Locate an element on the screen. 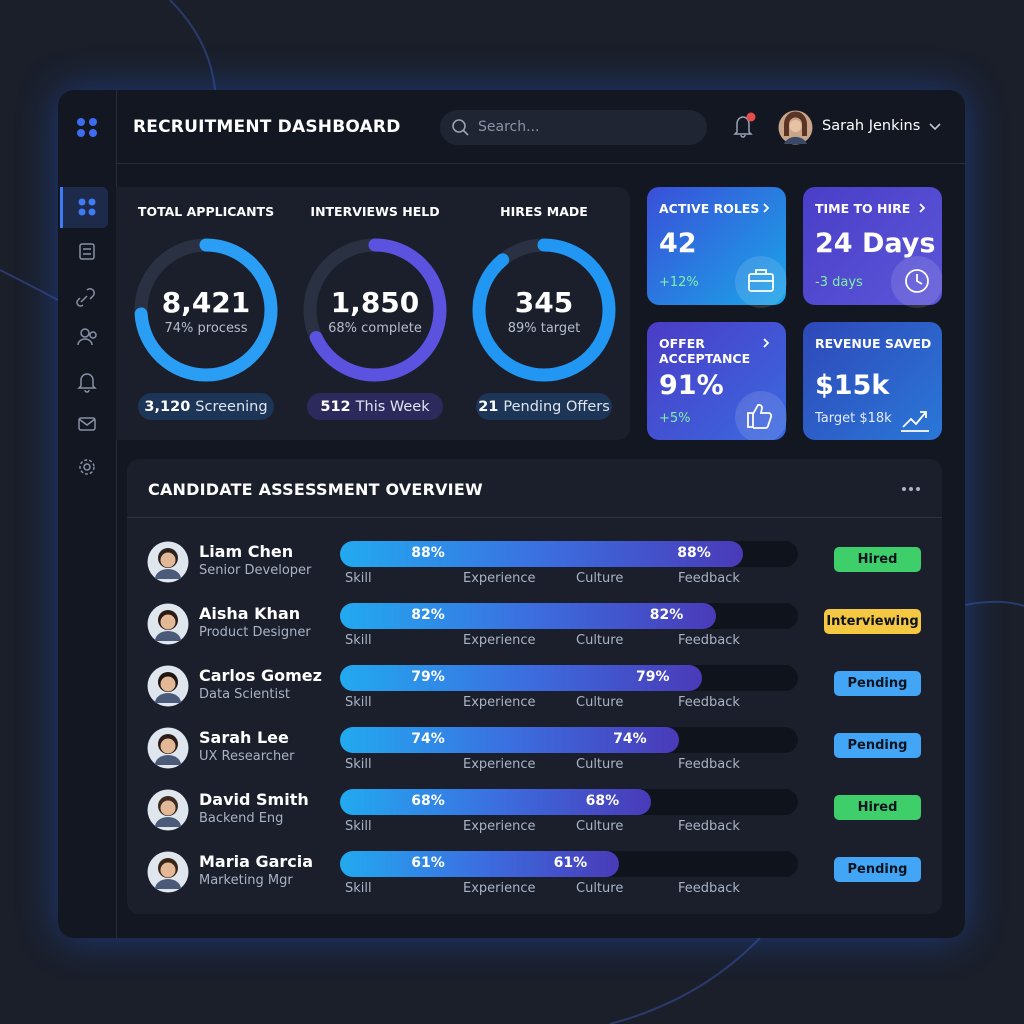 The image size is (1024, 1024). ring-badge: 3,120 Screening is located at coordinates (206, 406).